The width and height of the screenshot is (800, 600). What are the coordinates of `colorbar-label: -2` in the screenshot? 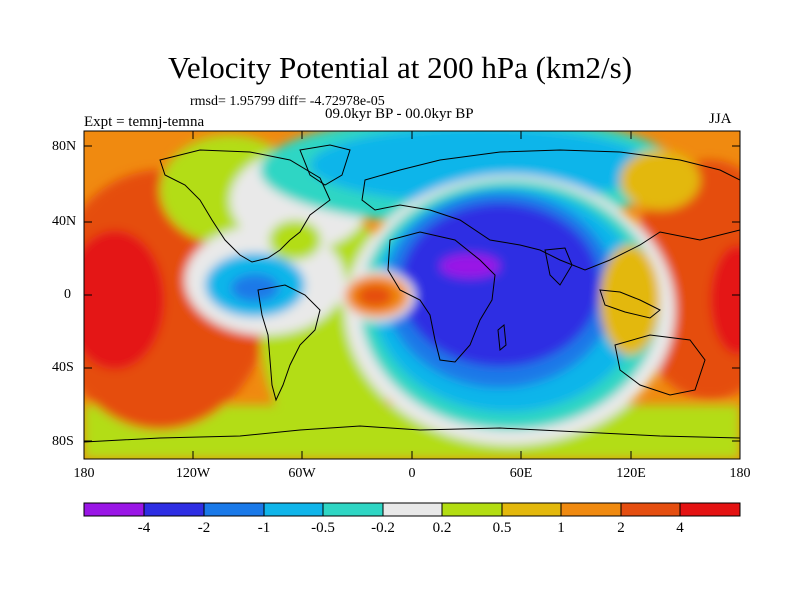 It's located at (204, 528).